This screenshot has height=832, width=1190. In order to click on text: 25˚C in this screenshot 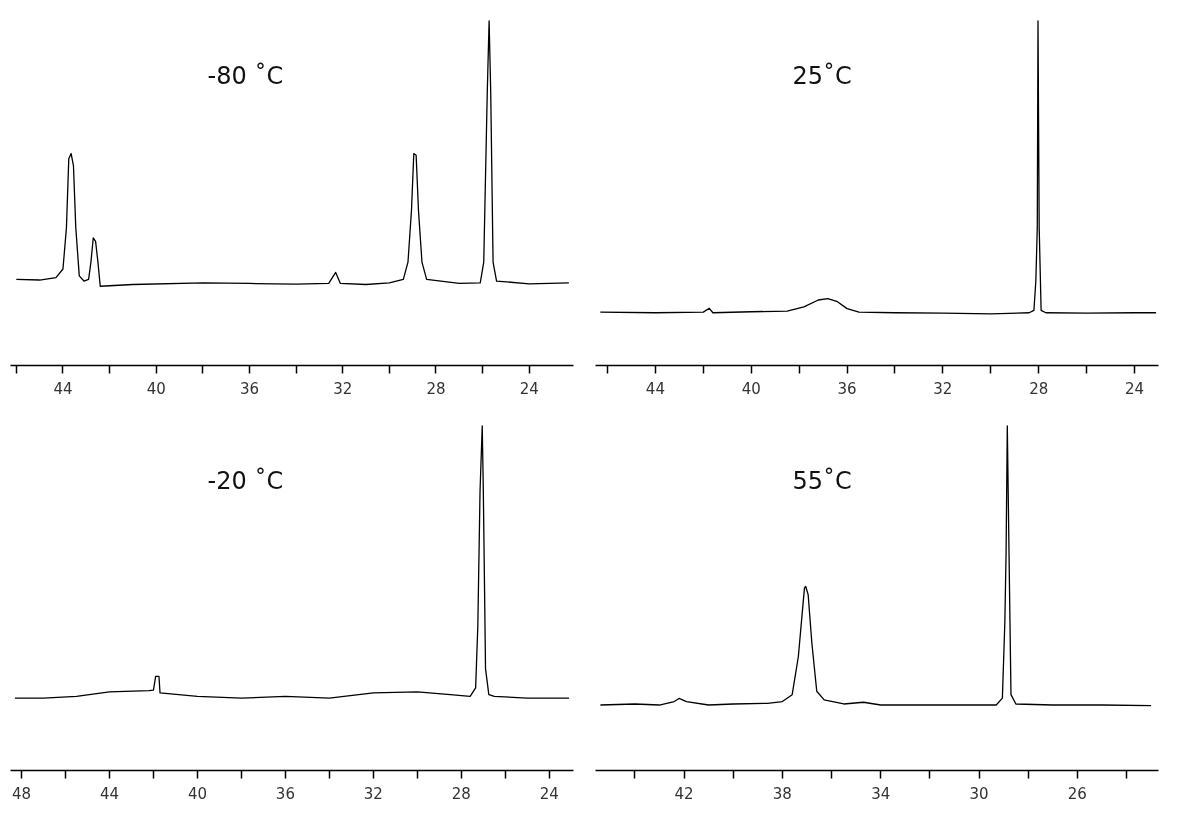, I will do `click(822, 75)`.